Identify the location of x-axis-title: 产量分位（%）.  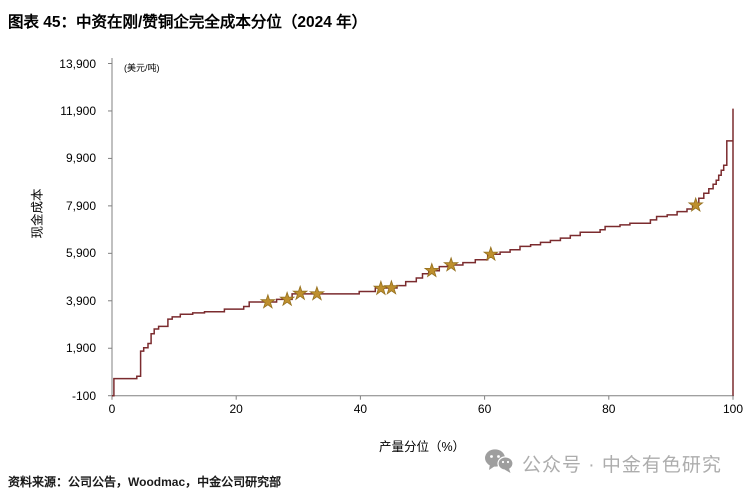
(422, 447).